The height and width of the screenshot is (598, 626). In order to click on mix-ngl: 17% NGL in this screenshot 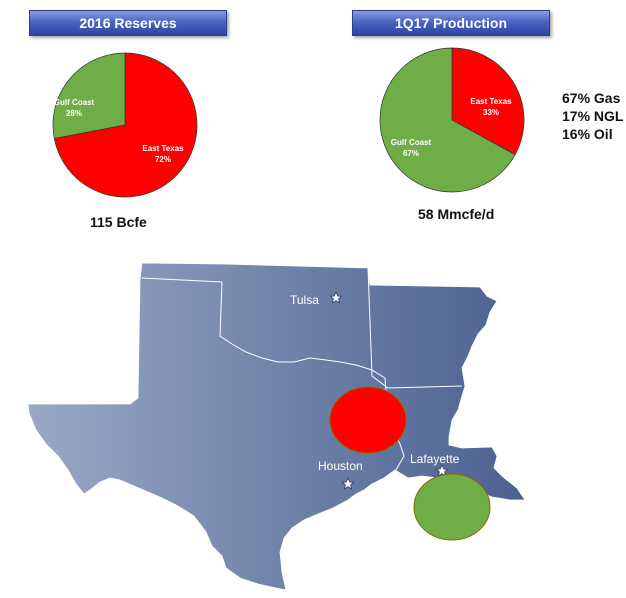, I will do `click(593, 116)`.